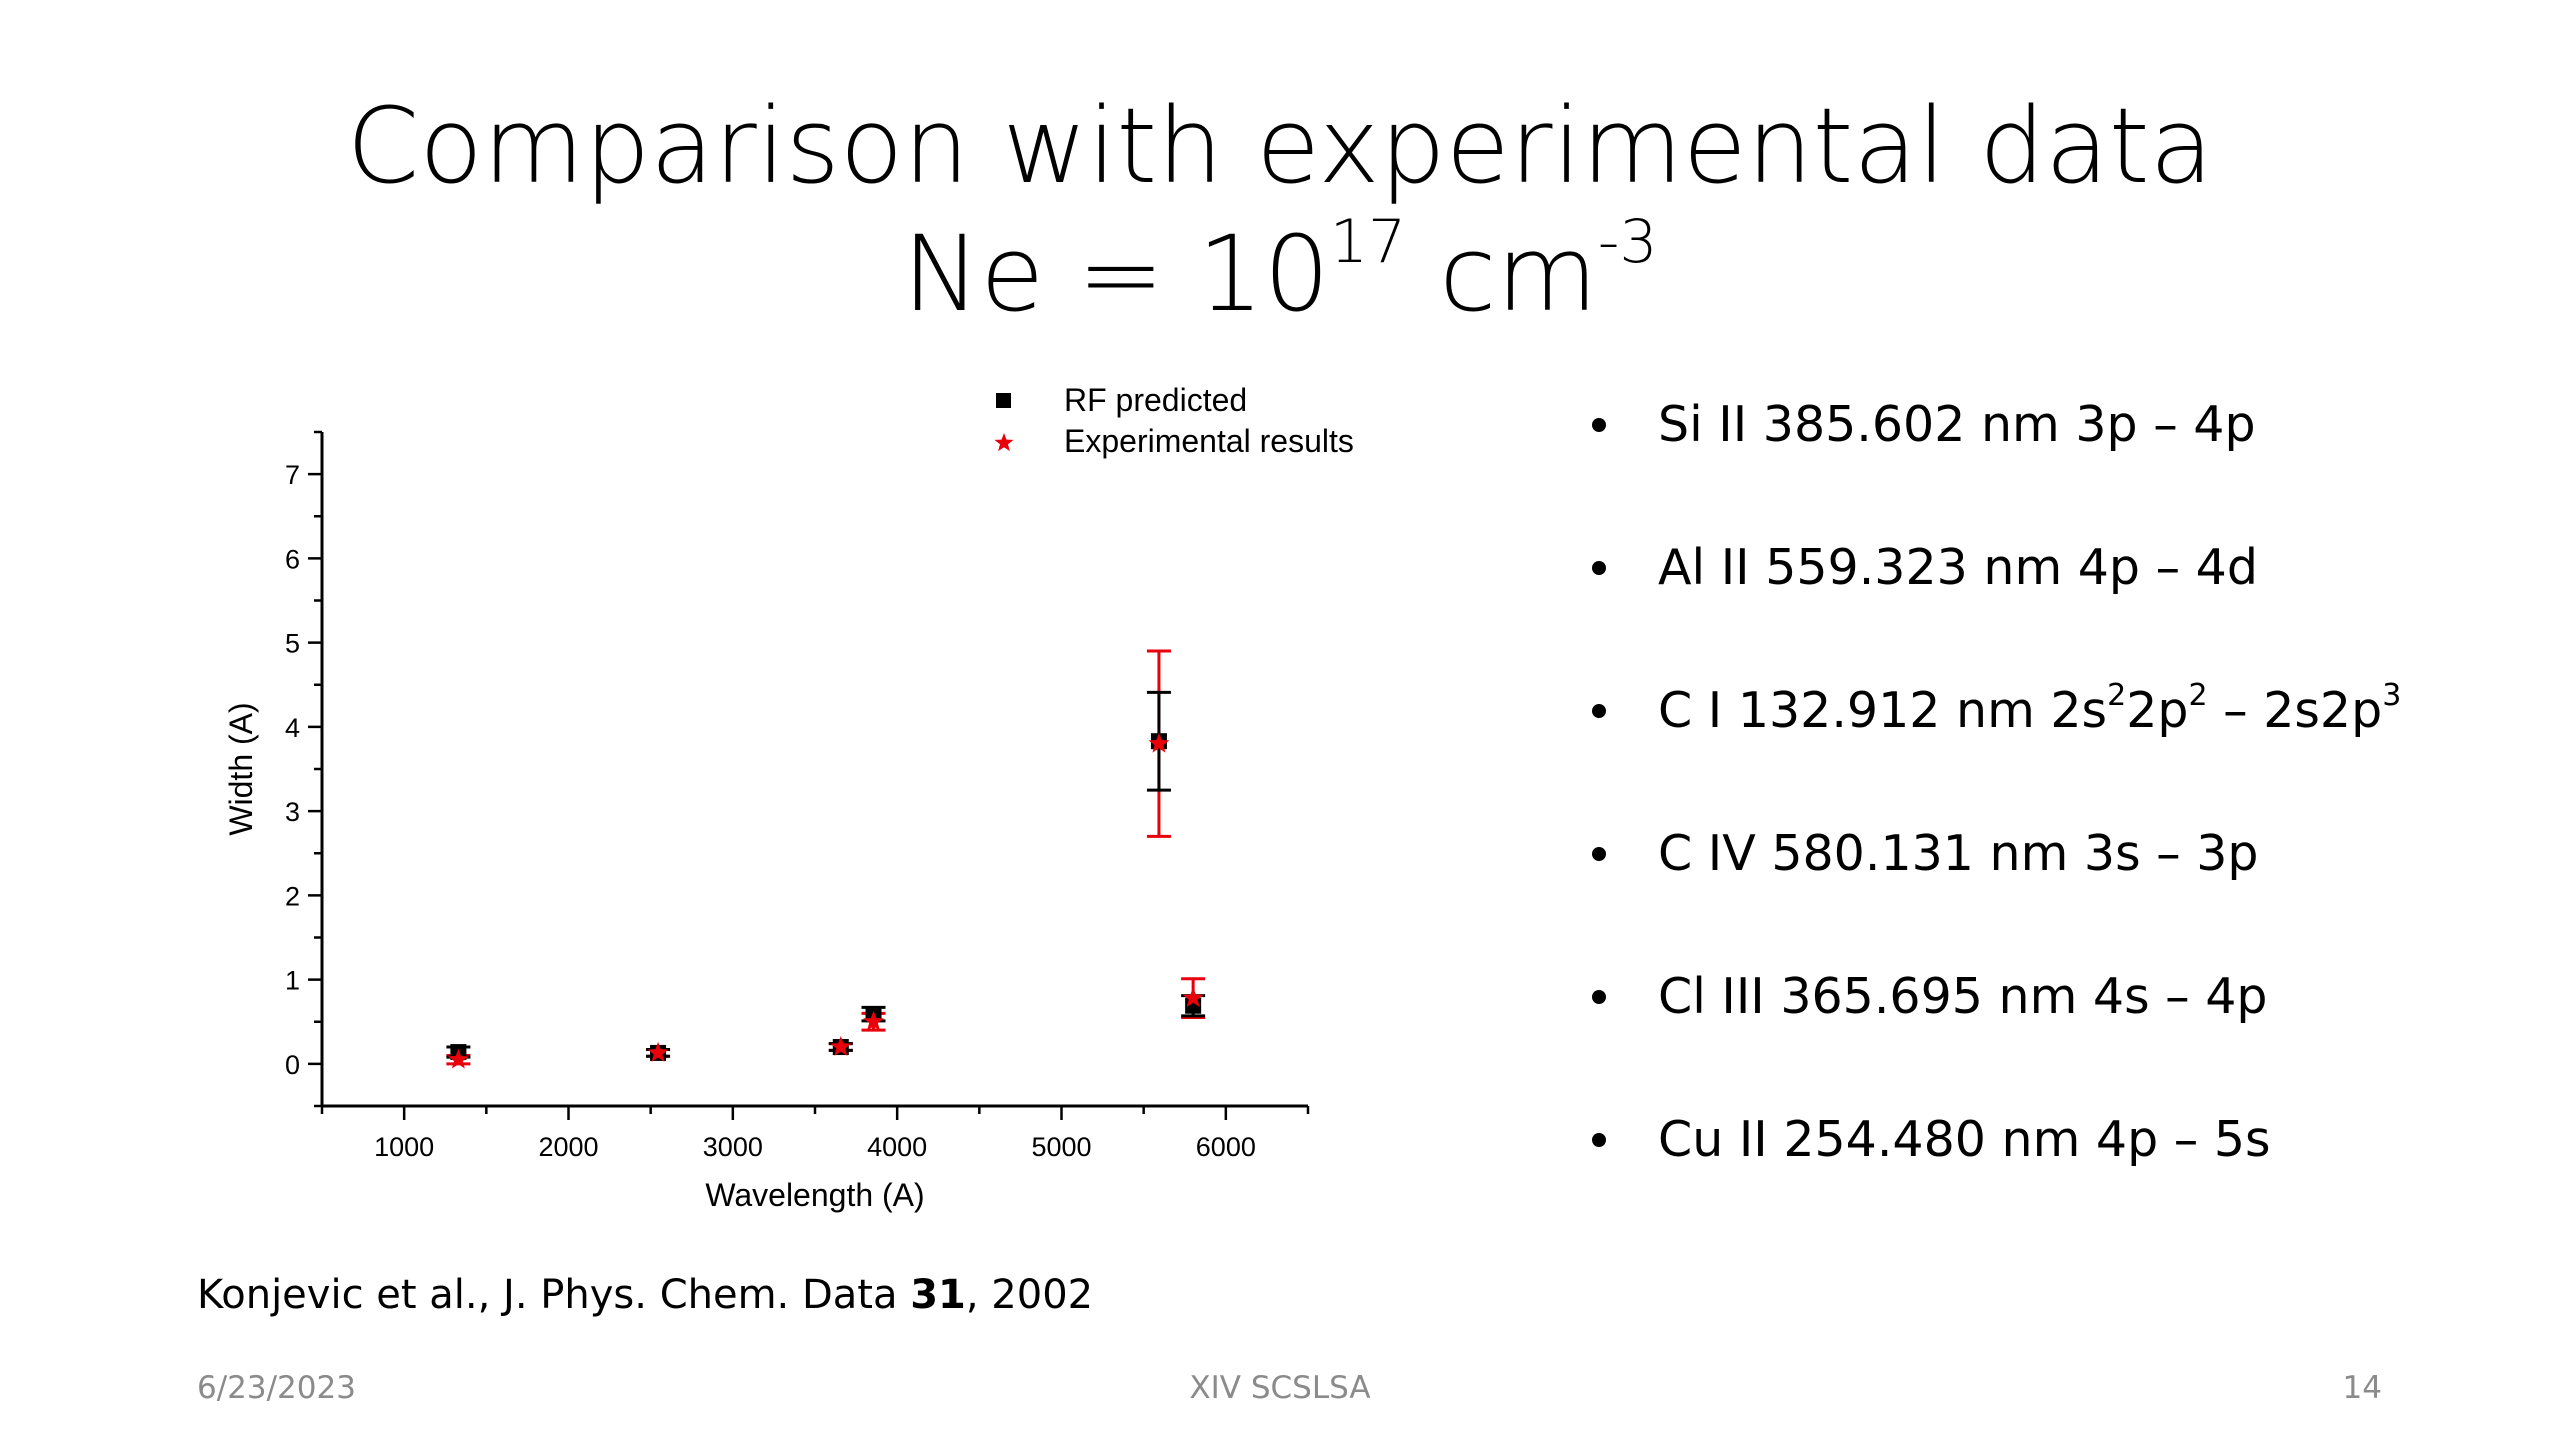 The height and width of the screenshot is (1440, 2560). Describe the element at coordinates (1957, 424) in the screenshot. I see `bullet-text: Si II 385.602 nm 3p – 4p` at that location.